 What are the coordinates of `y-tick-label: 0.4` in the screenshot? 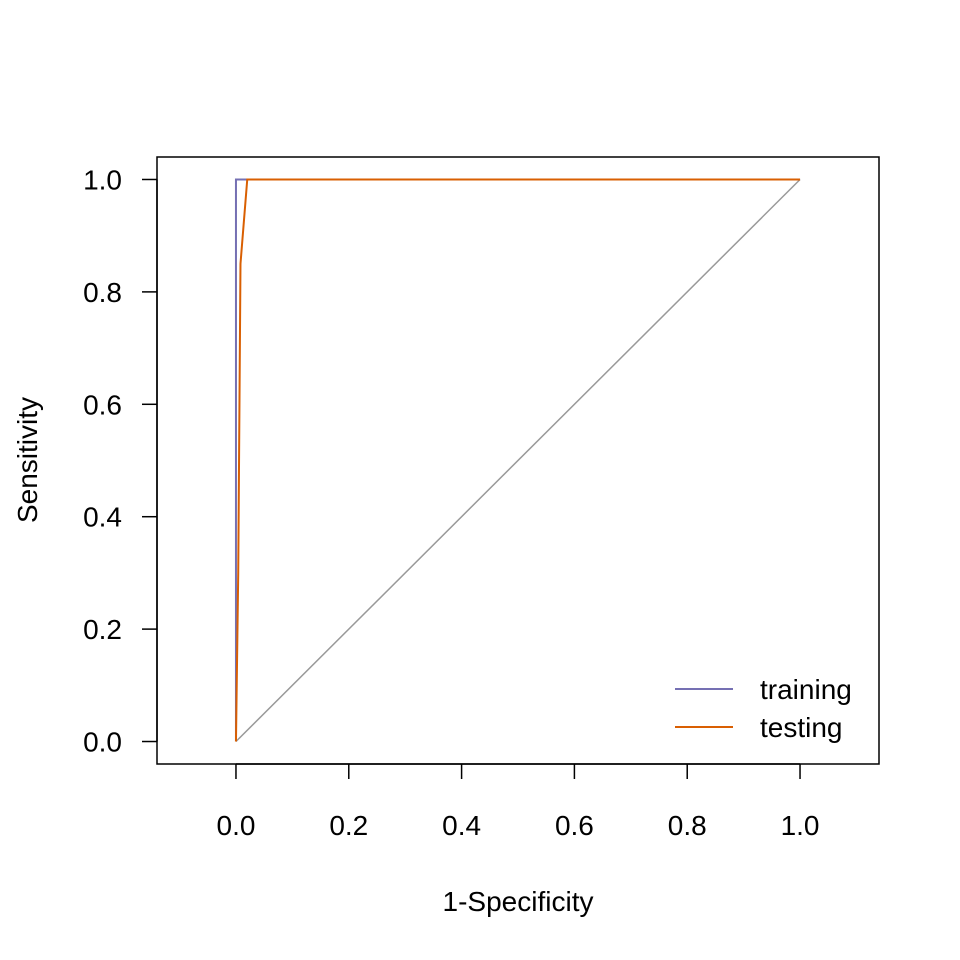 It's located at (102, 517).